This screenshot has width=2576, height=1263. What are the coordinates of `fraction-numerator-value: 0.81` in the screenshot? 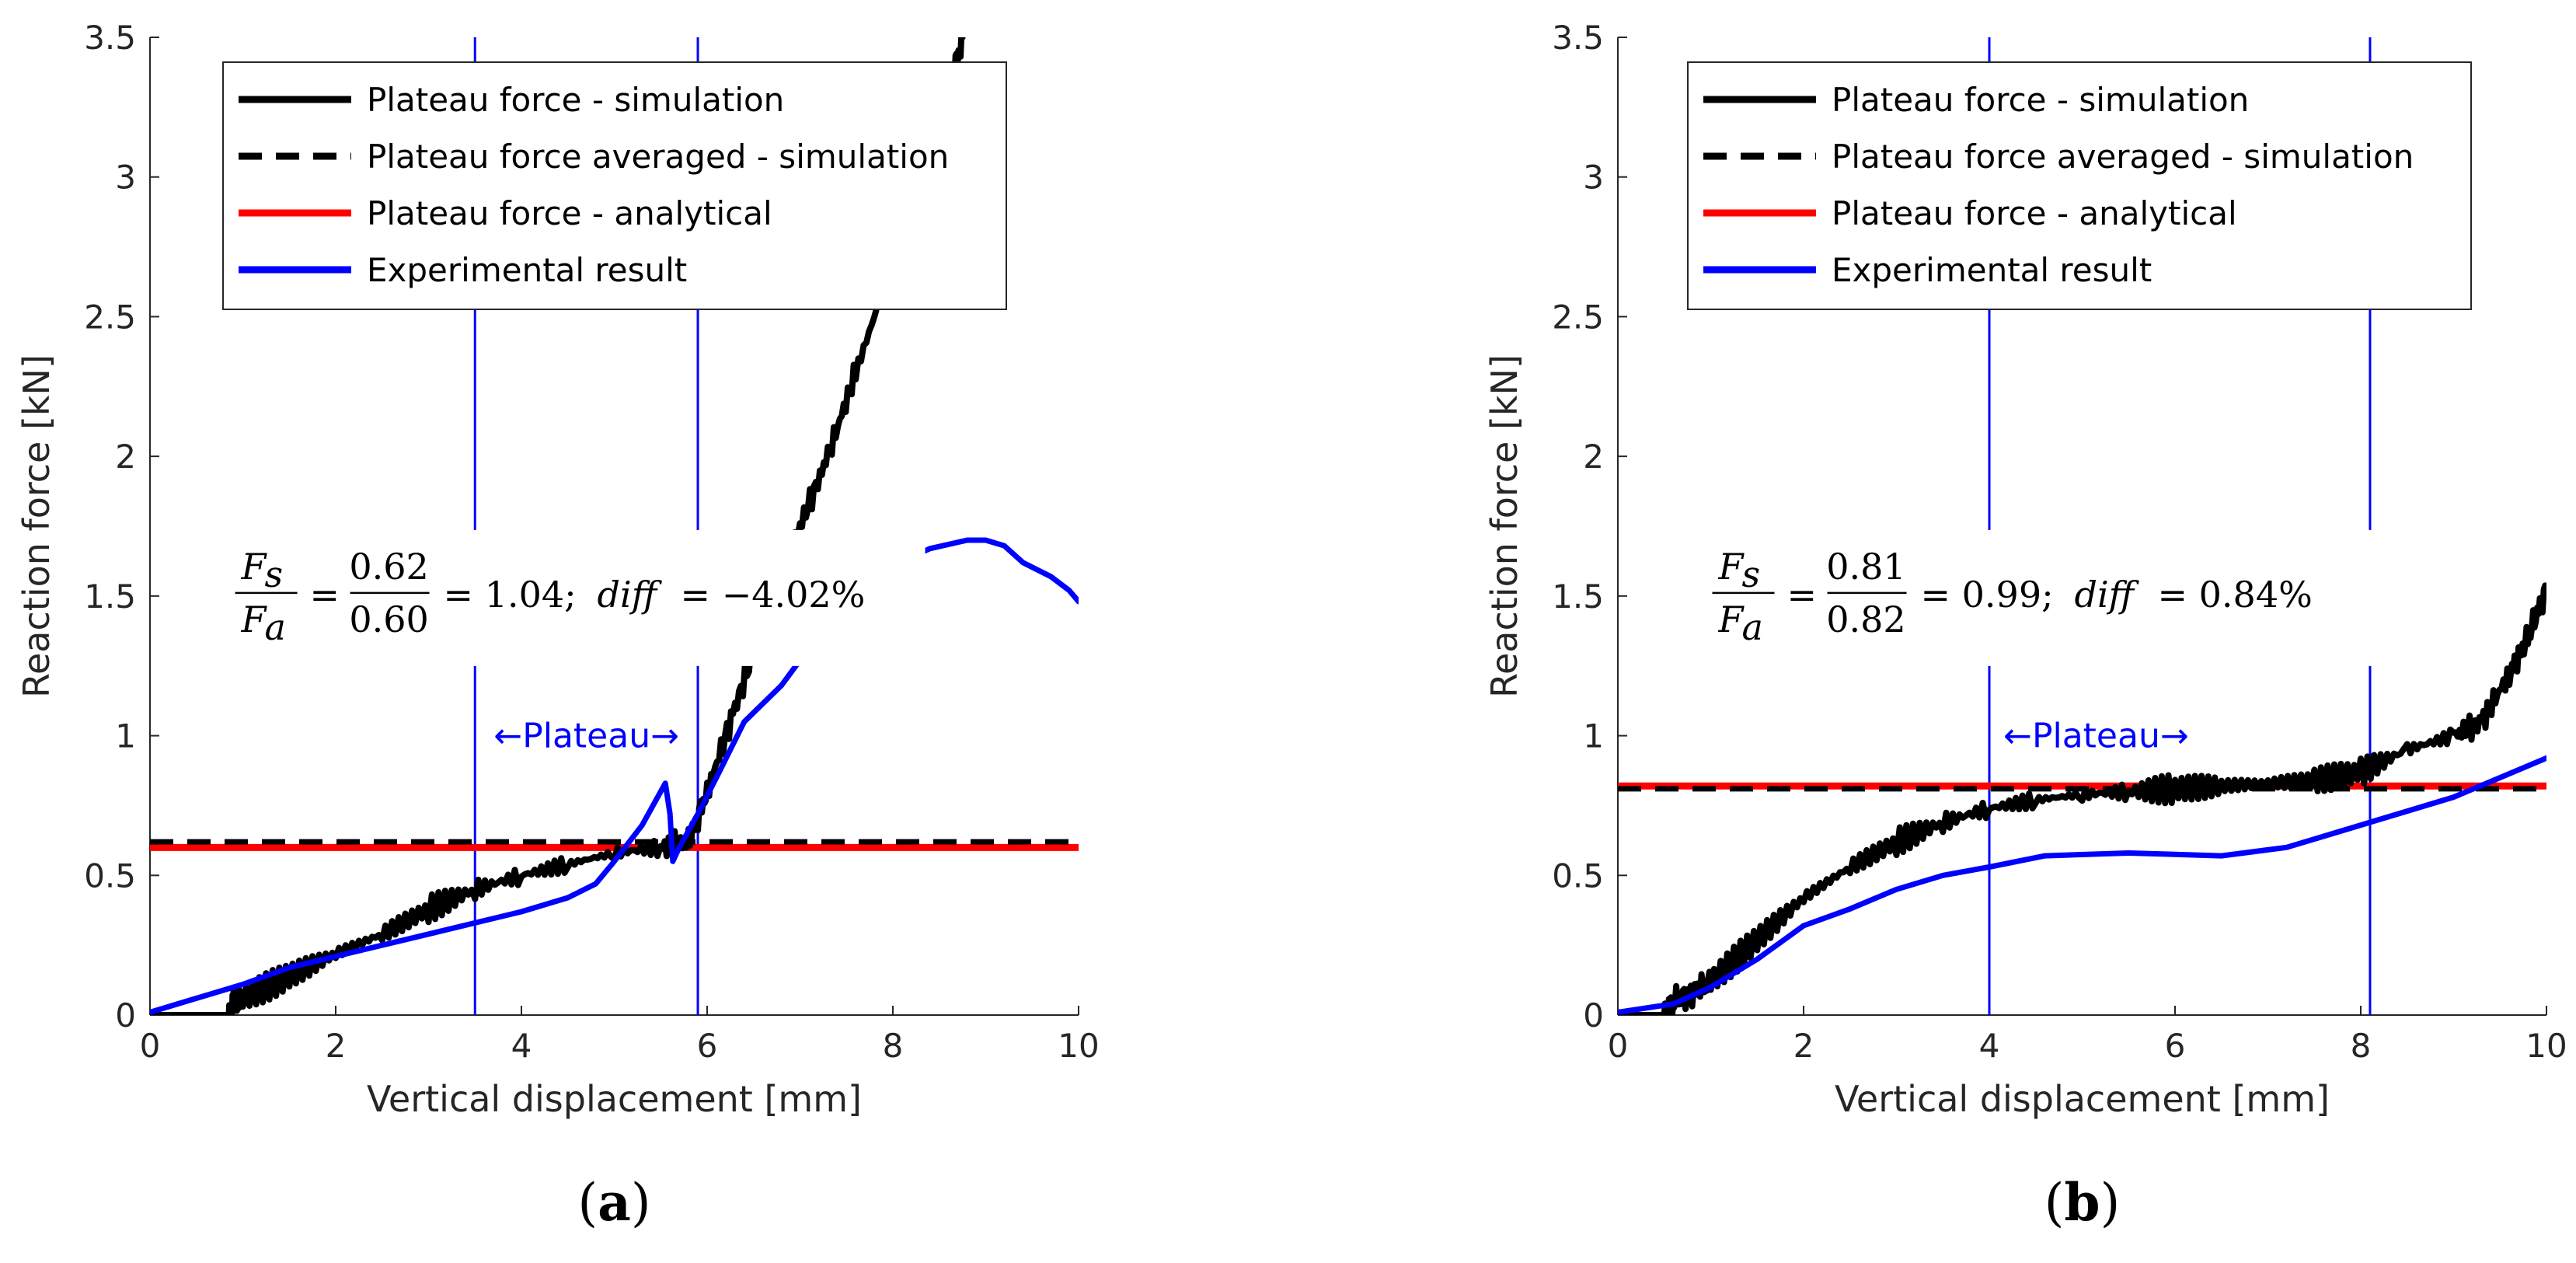 It's located at (1865, 567).